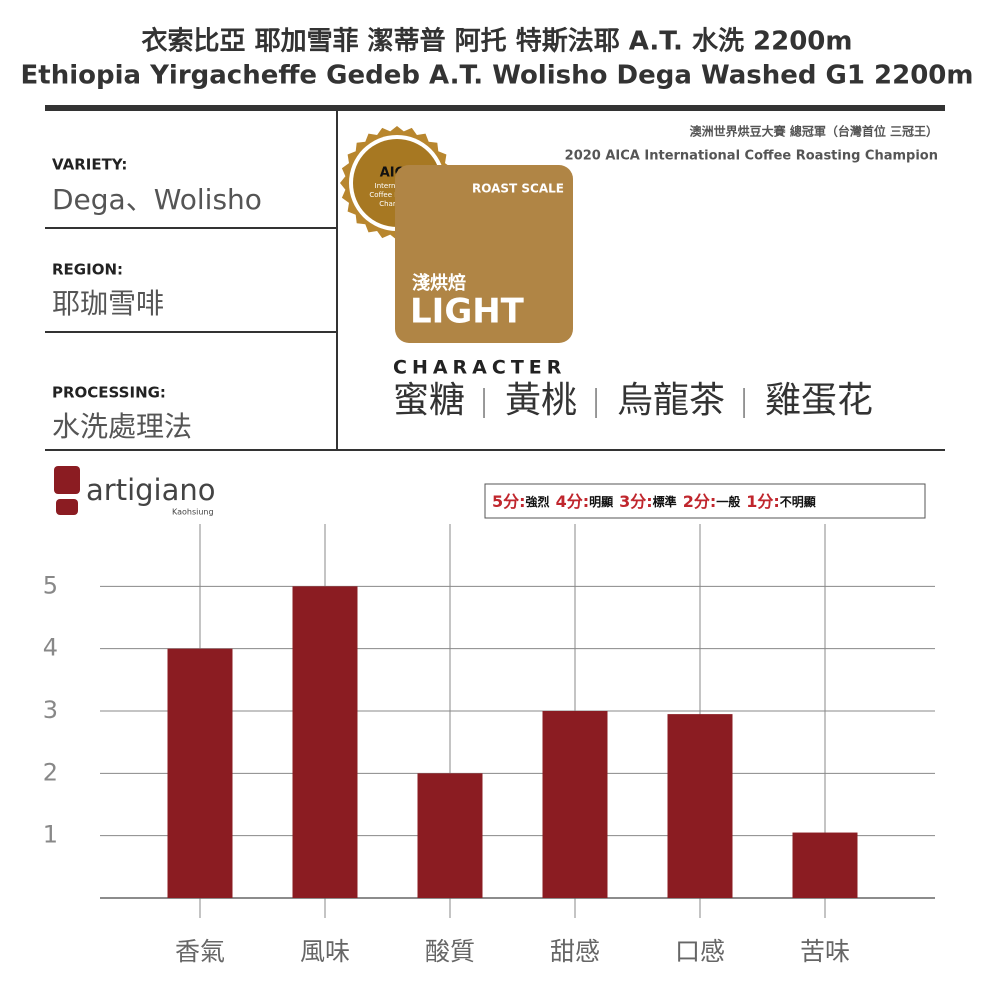 Image resolution: width=1000 pixels, height=1000 pixels. I want to click on field-value: 水洗處理法, so click(122, 426).